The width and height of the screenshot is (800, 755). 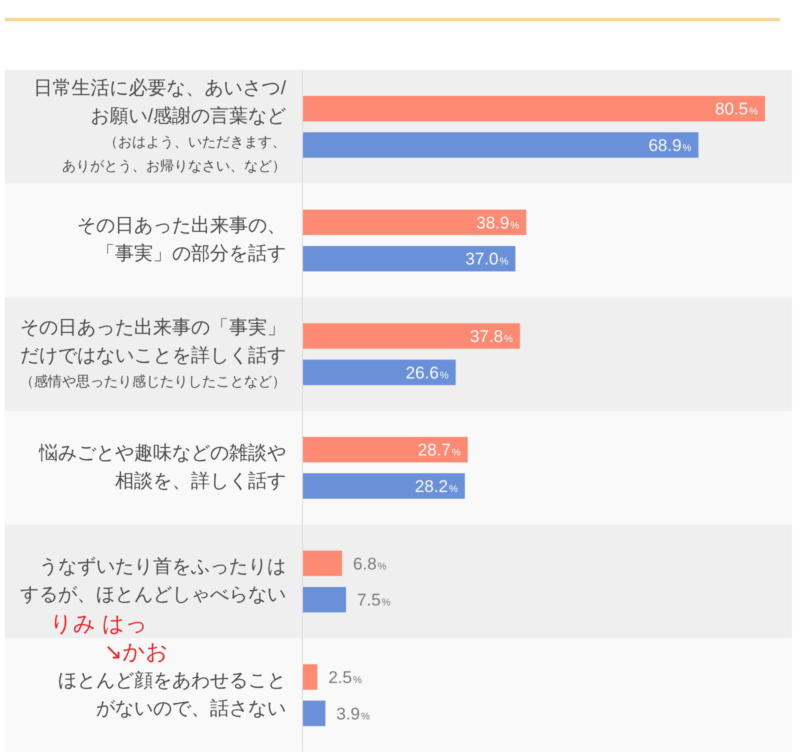 I want to click on data-label: 68.9%, so click(x=670, y=146).